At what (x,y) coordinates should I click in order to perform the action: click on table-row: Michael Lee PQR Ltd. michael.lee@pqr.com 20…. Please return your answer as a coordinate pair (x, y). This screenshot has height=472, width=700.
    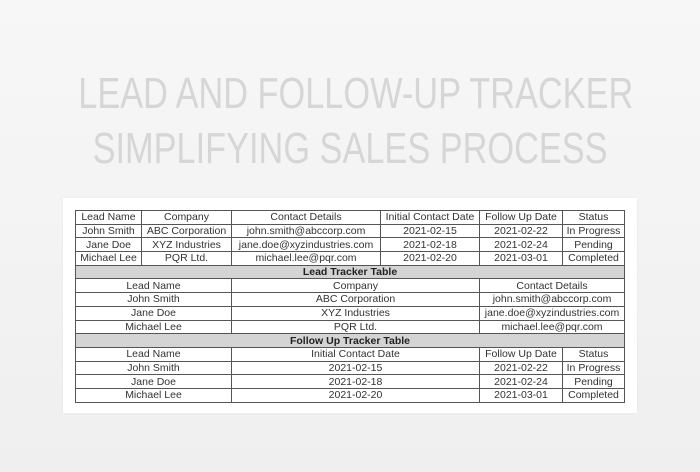
    Looking at the image, I should click on (350, 258).